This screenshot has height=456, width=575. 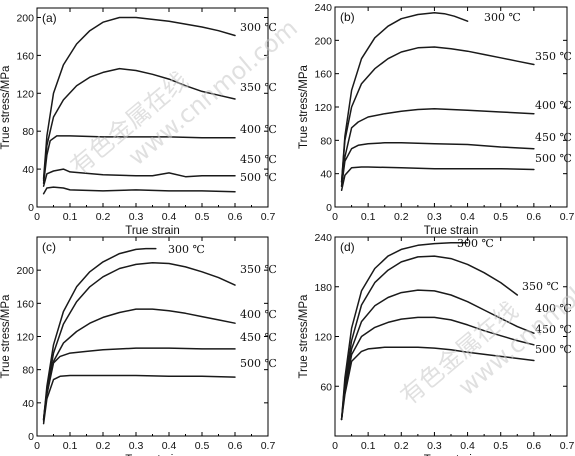 I want to click on panel-label: (c), so click(x=49, y=247).